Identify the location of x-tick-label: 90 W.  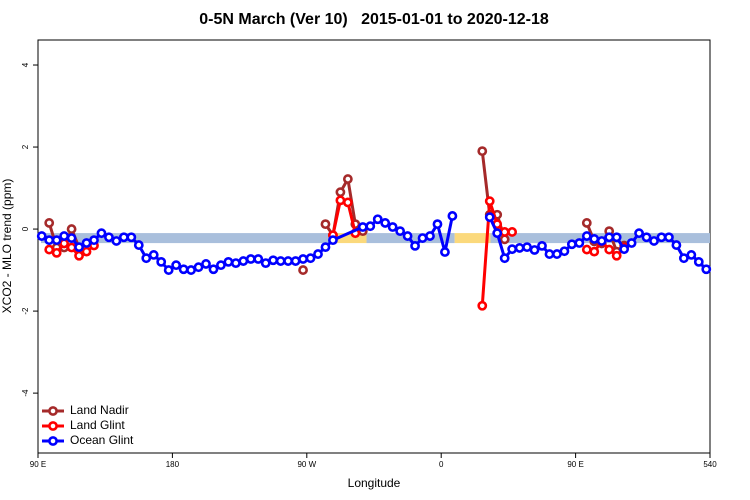
(306, 464).